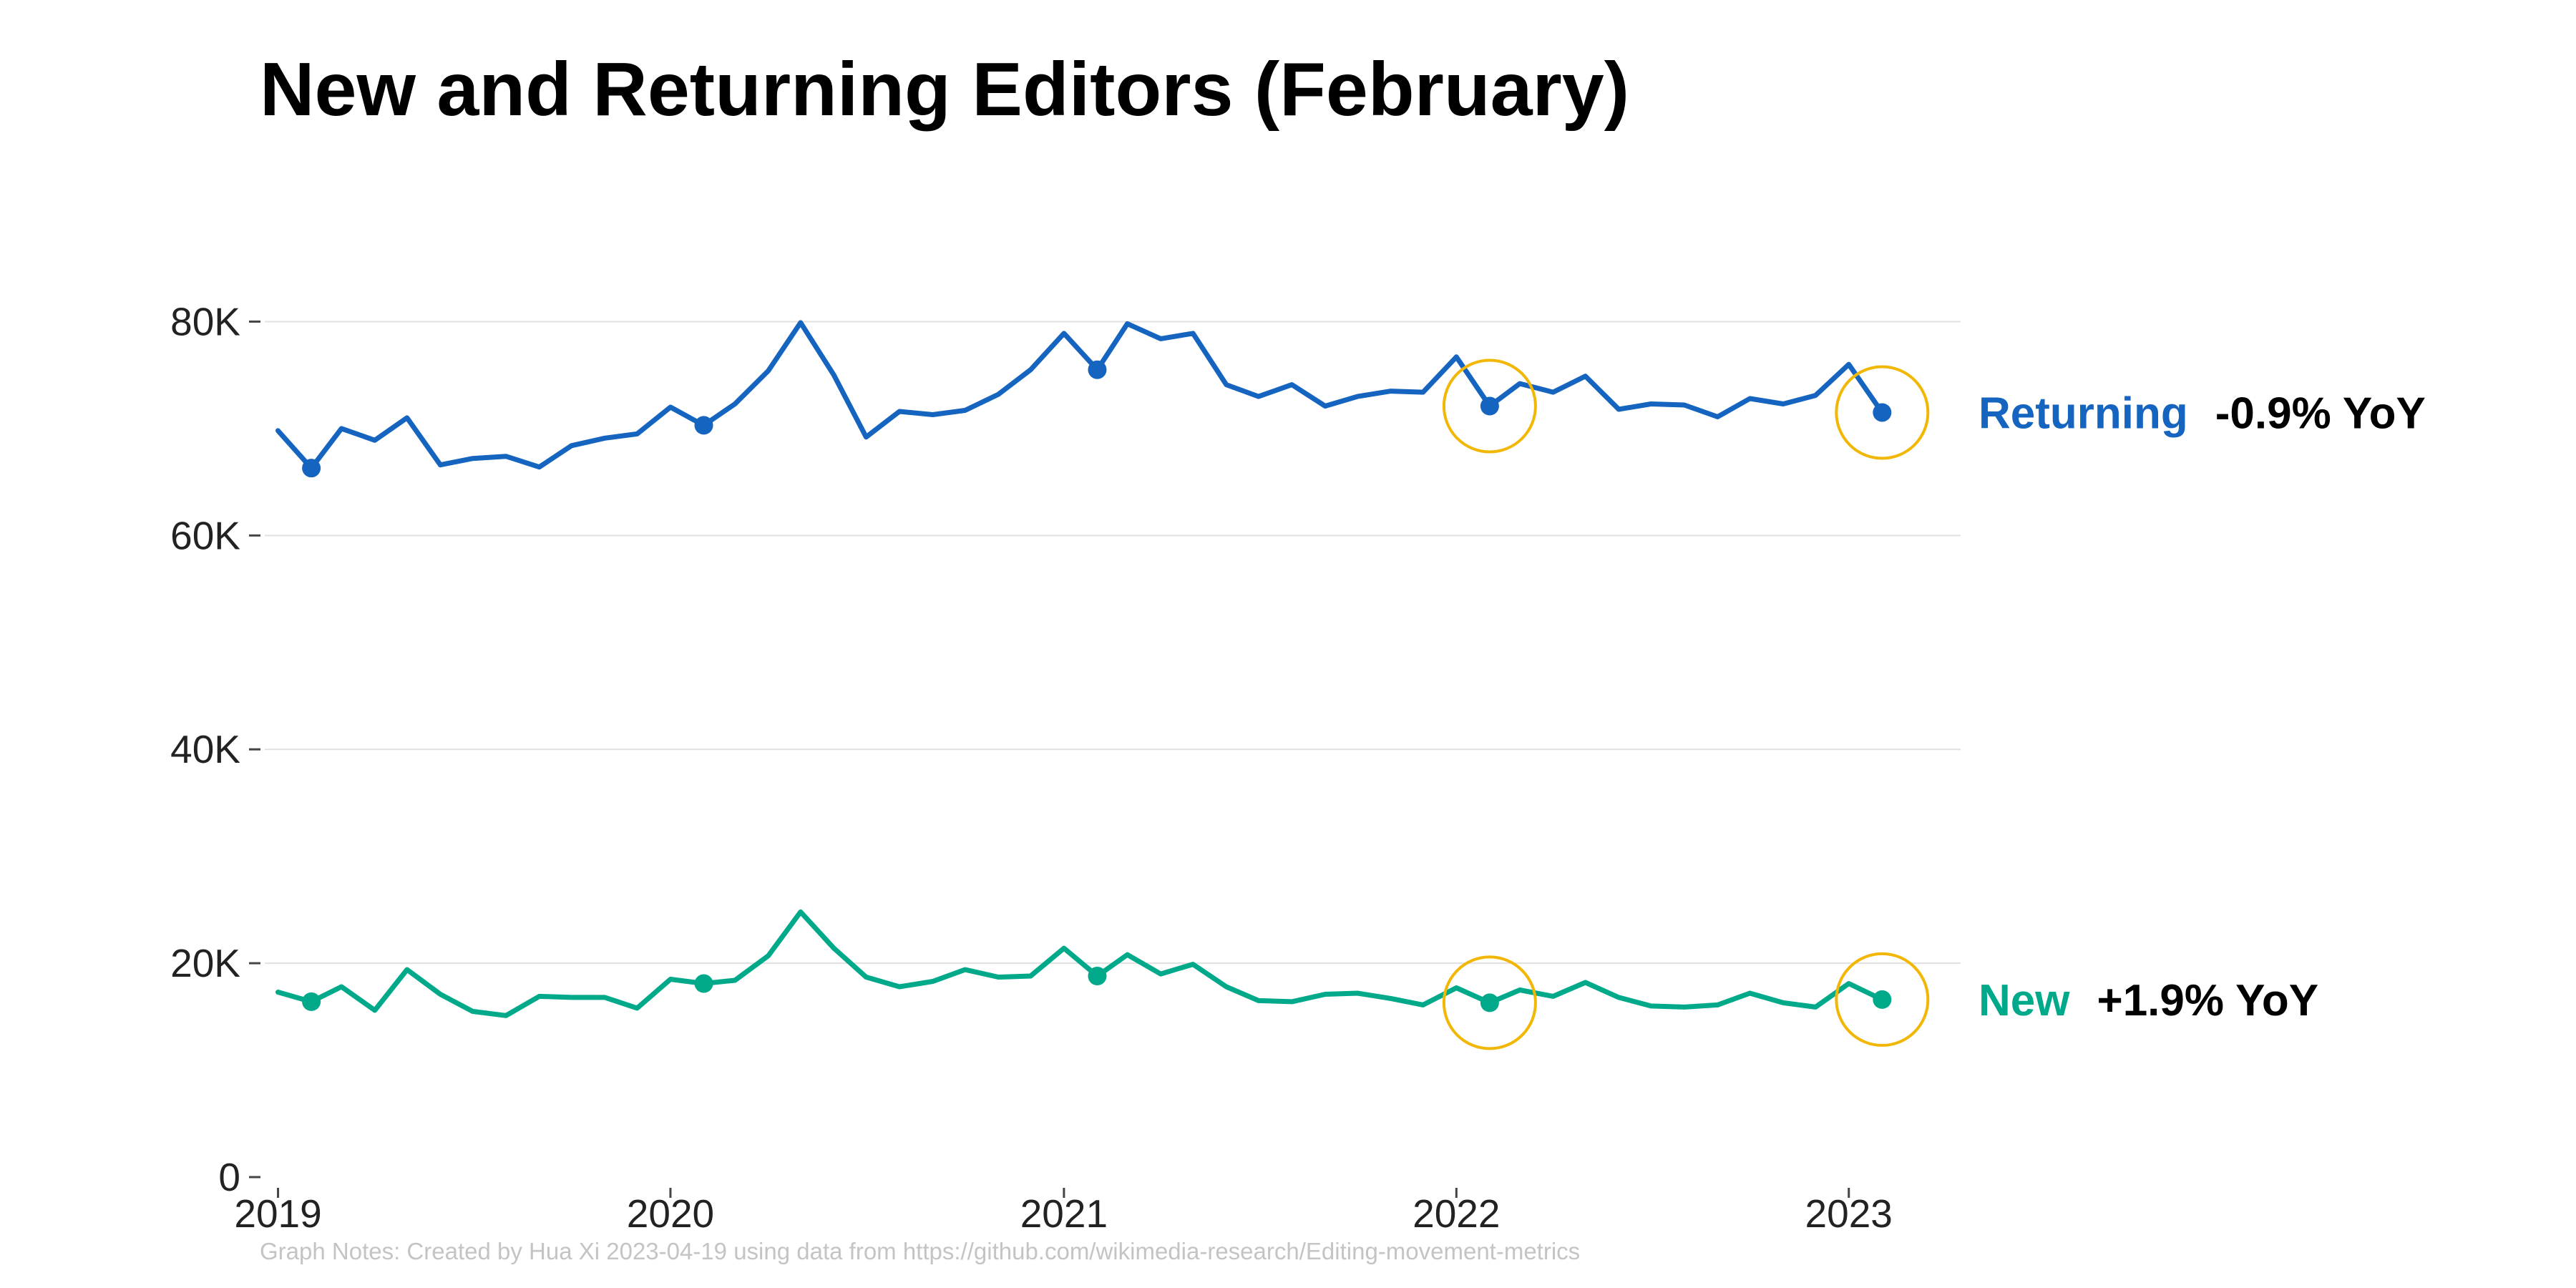 Image resolution: width=2576 pixels, height=1288 pixels. What do you see at coordinates (670, 1213) in the screenshot?
I see `x-tick-label: 2020` at bounding box center [670, 1213].